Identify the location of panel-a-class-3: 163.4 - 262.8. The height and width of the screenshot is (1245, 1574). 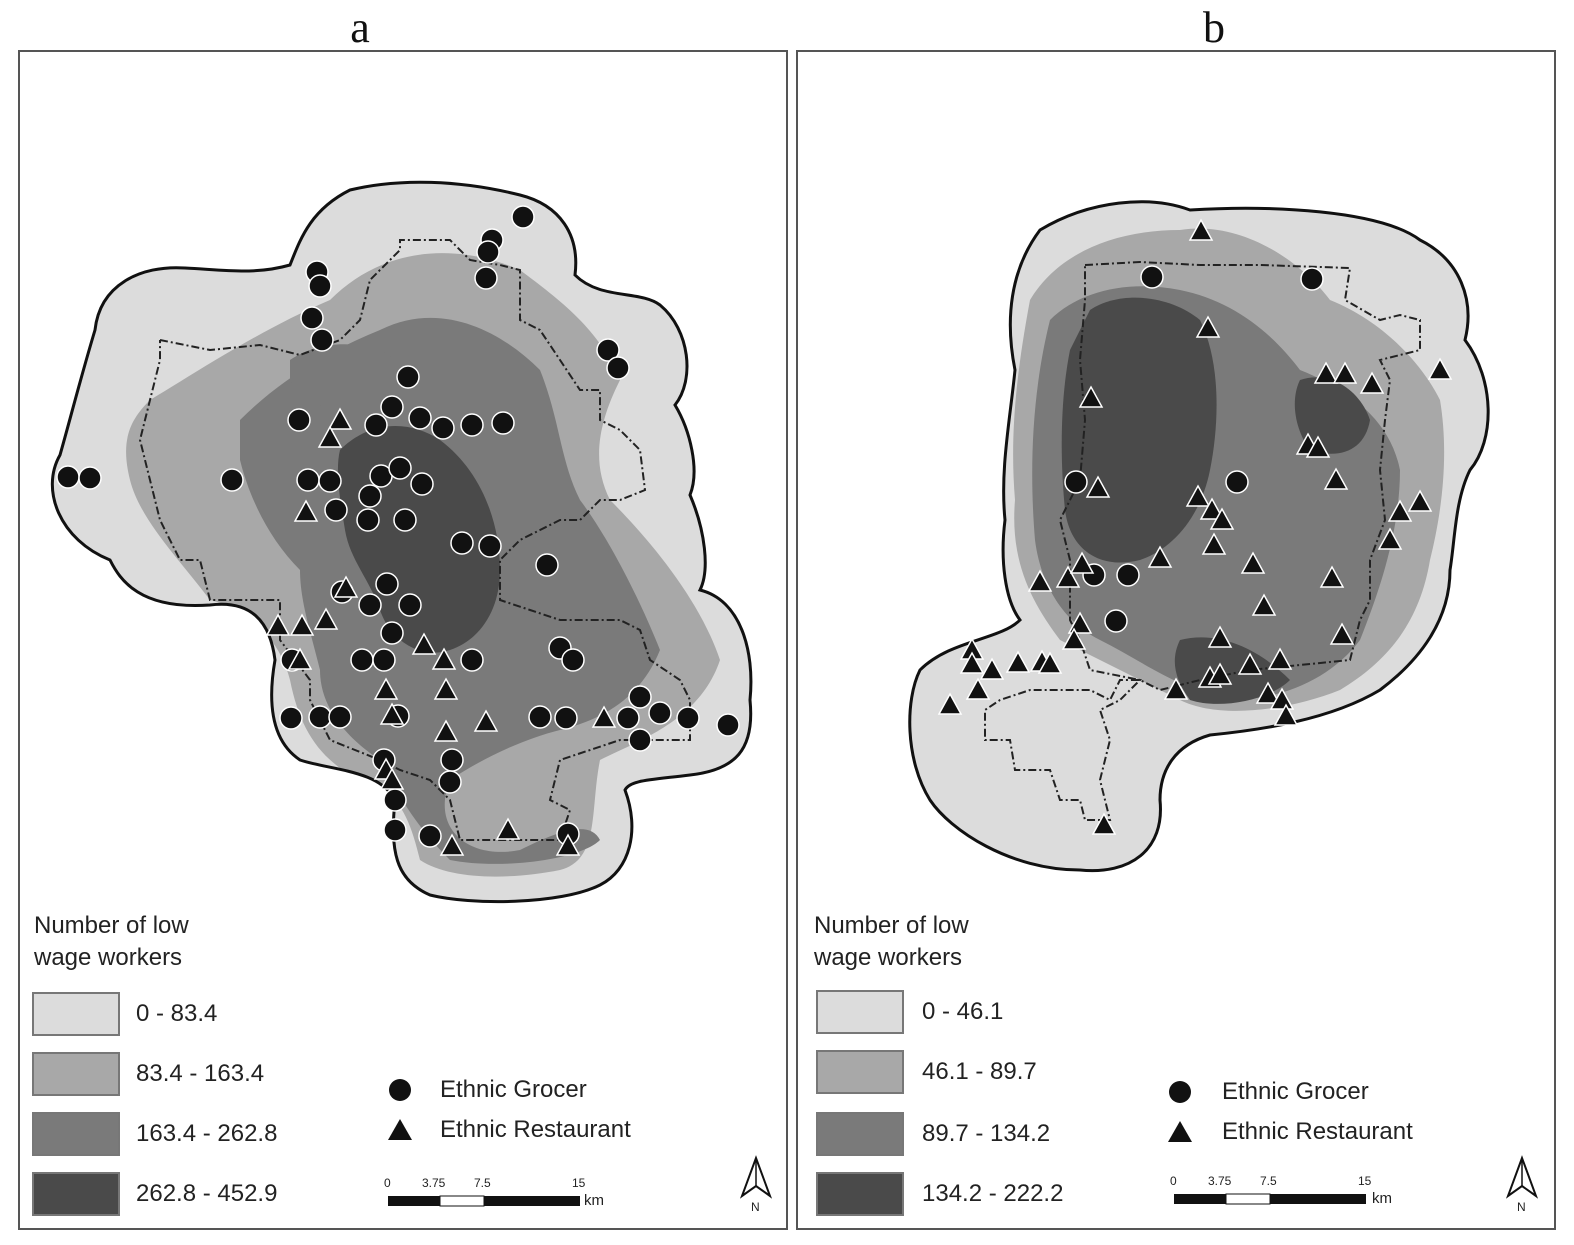
(207, 1133).